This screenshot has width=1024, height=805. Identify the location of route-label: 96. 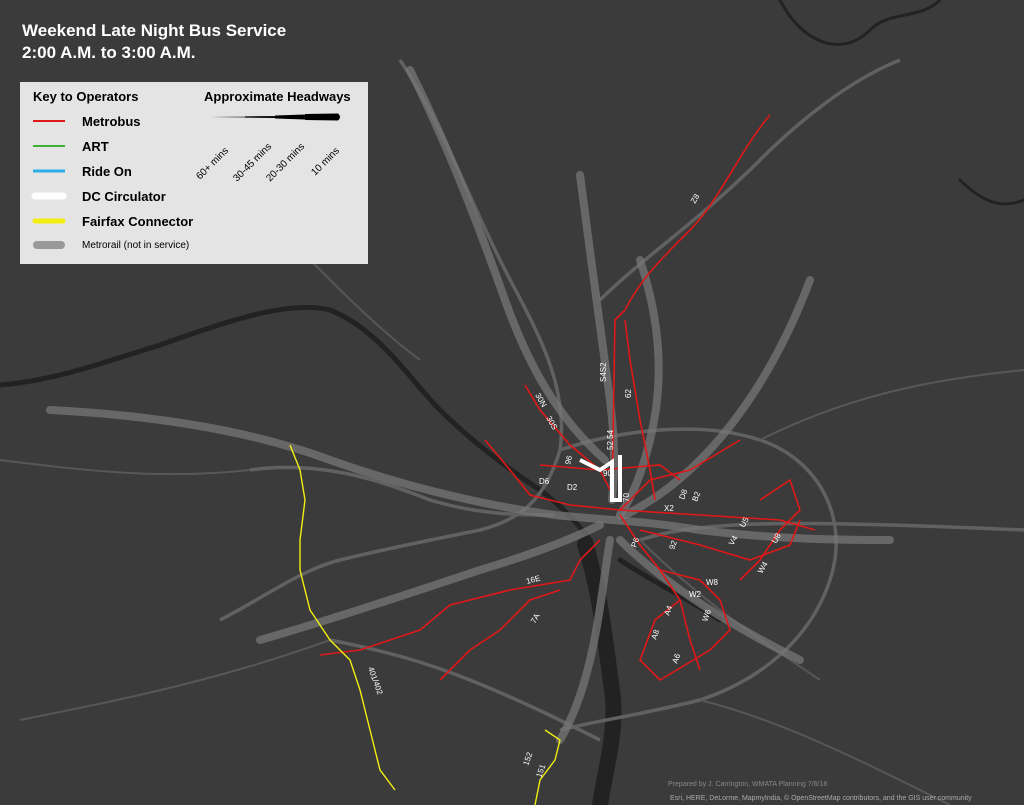
(568, 459).